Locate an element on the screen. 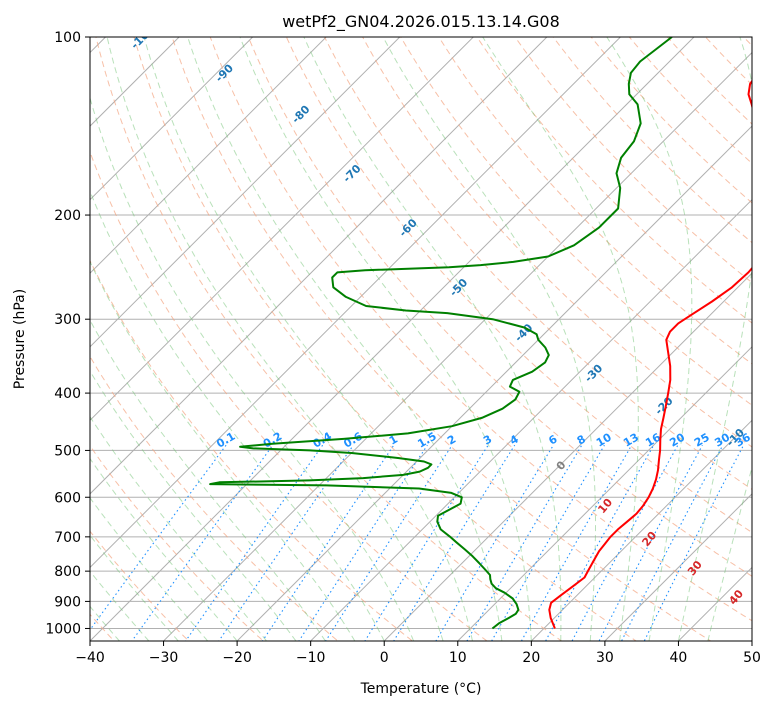  dry-adiabat-label: -60 is located at coordinates (408, 227).